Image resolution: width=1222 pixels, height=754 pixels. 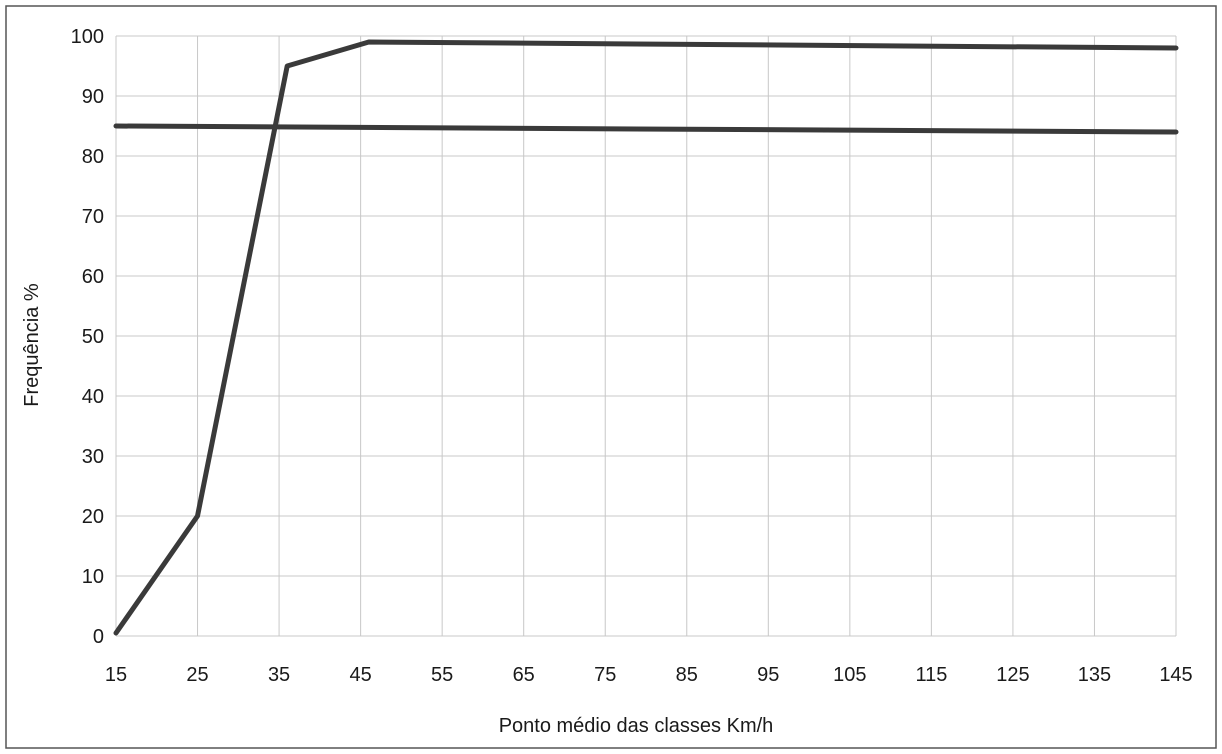 What do you see at coordinates (93, 337) in the screenshot?
I see `y-tick-label: 50` at bounding box center [93, 337].